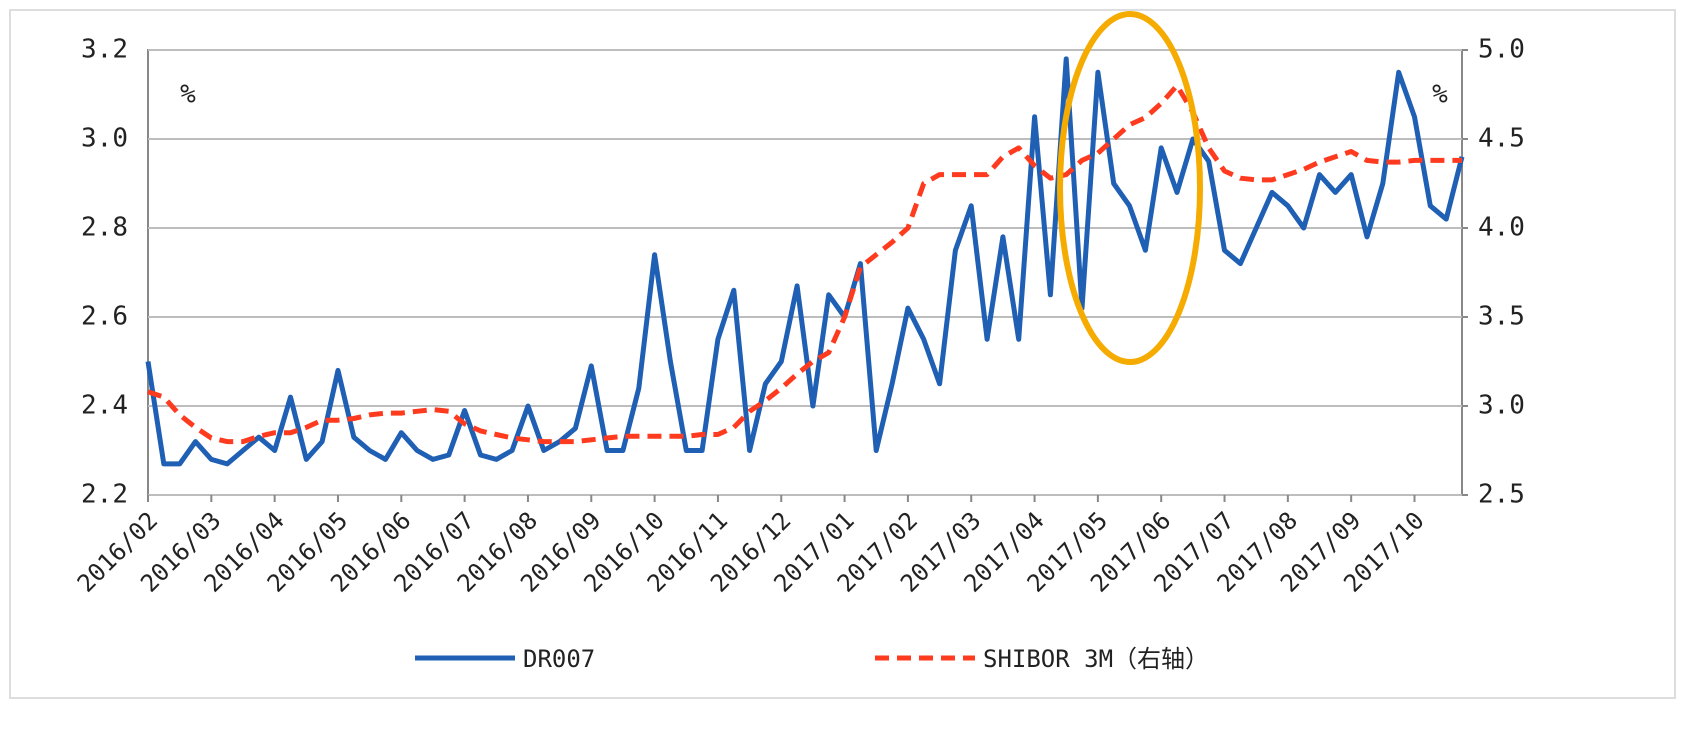  Describe the element at coordinates (104, 50) in the screenshot. I see `y-tick-label: 3.2` at that location.